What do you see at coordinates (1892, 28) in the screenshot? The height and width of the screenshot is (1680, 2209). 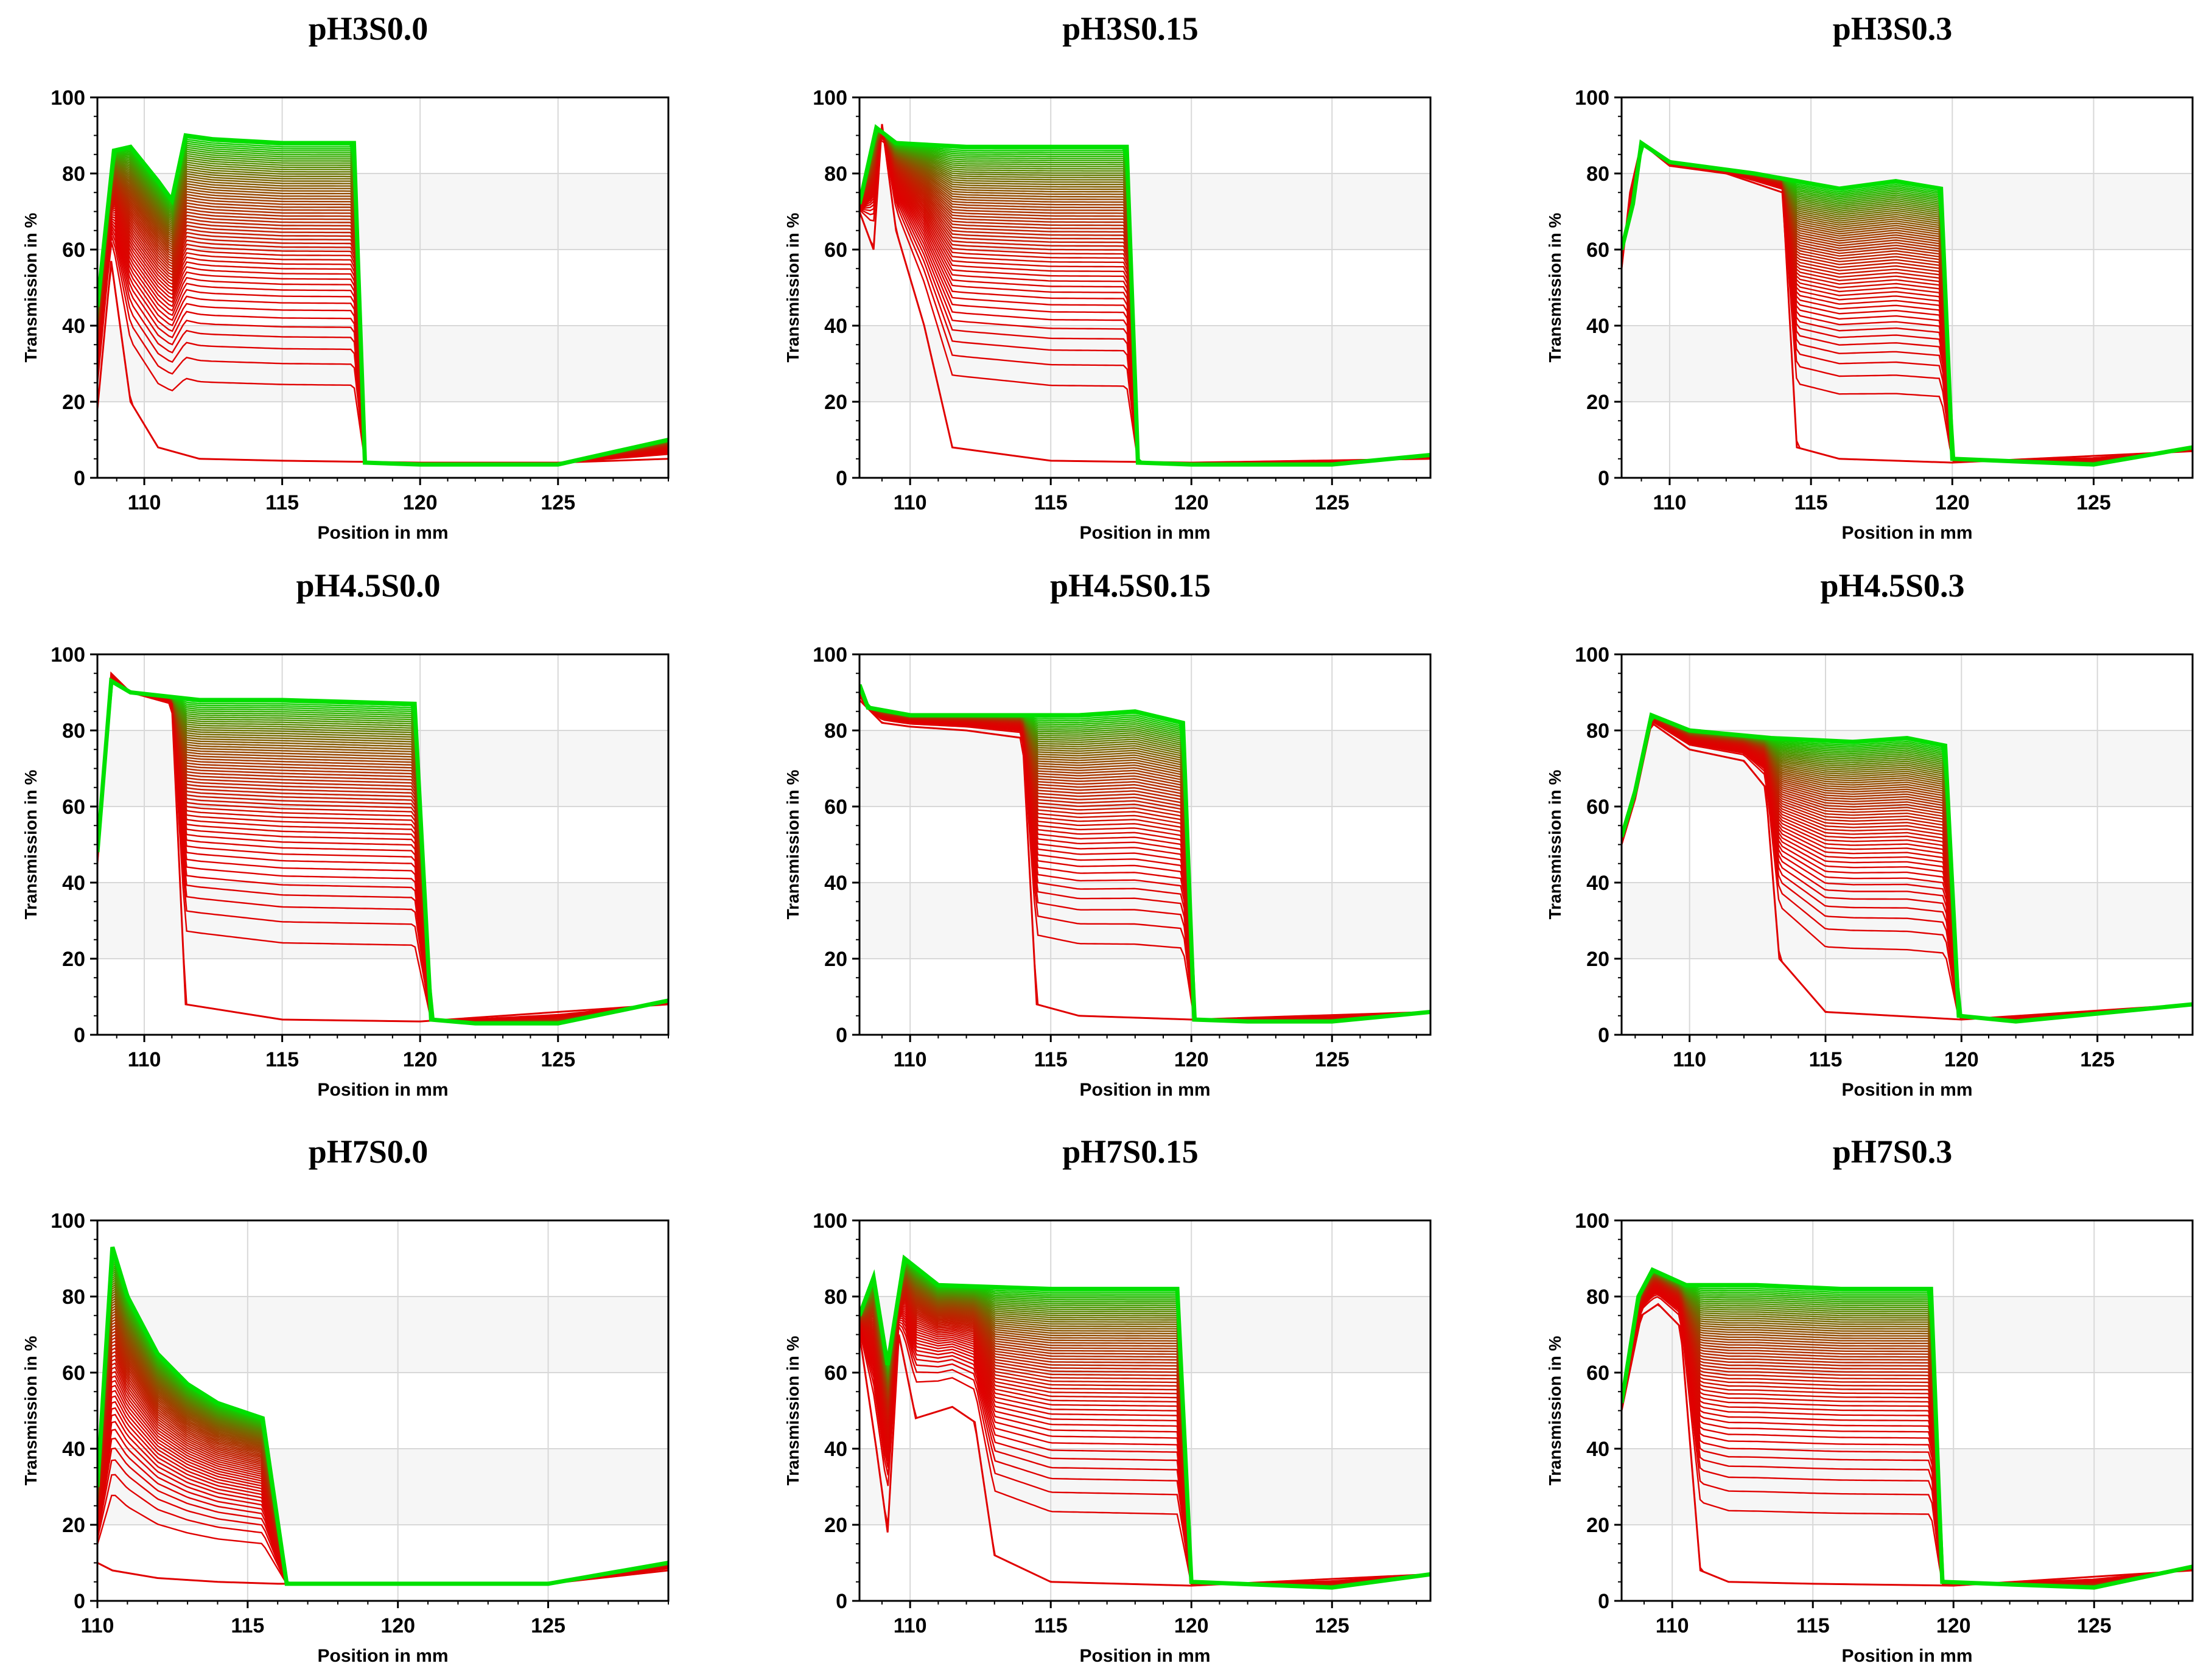 I see `chart-title: pH3S0.3` at bounding box center [1892, 28].